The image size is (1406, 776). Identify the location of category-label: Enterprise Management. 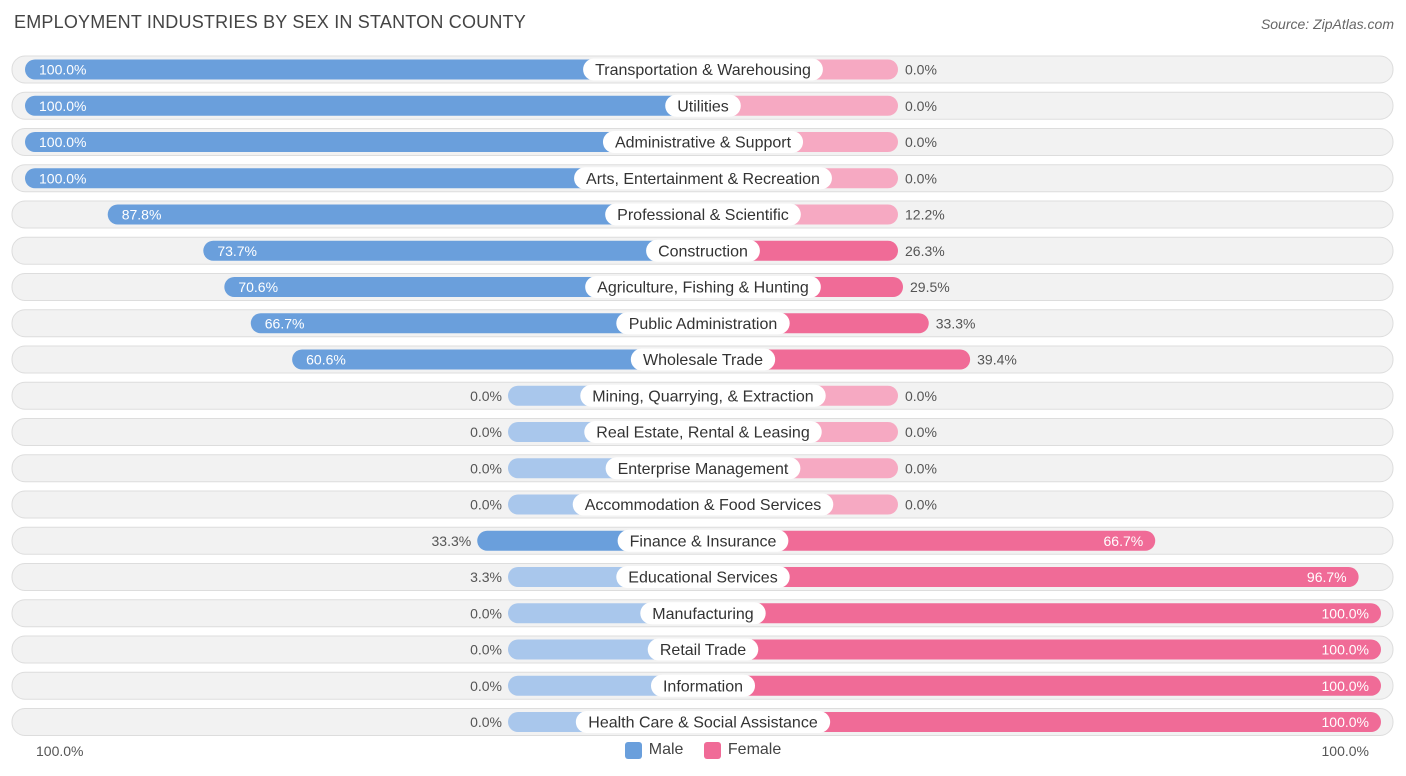
(703, 469).